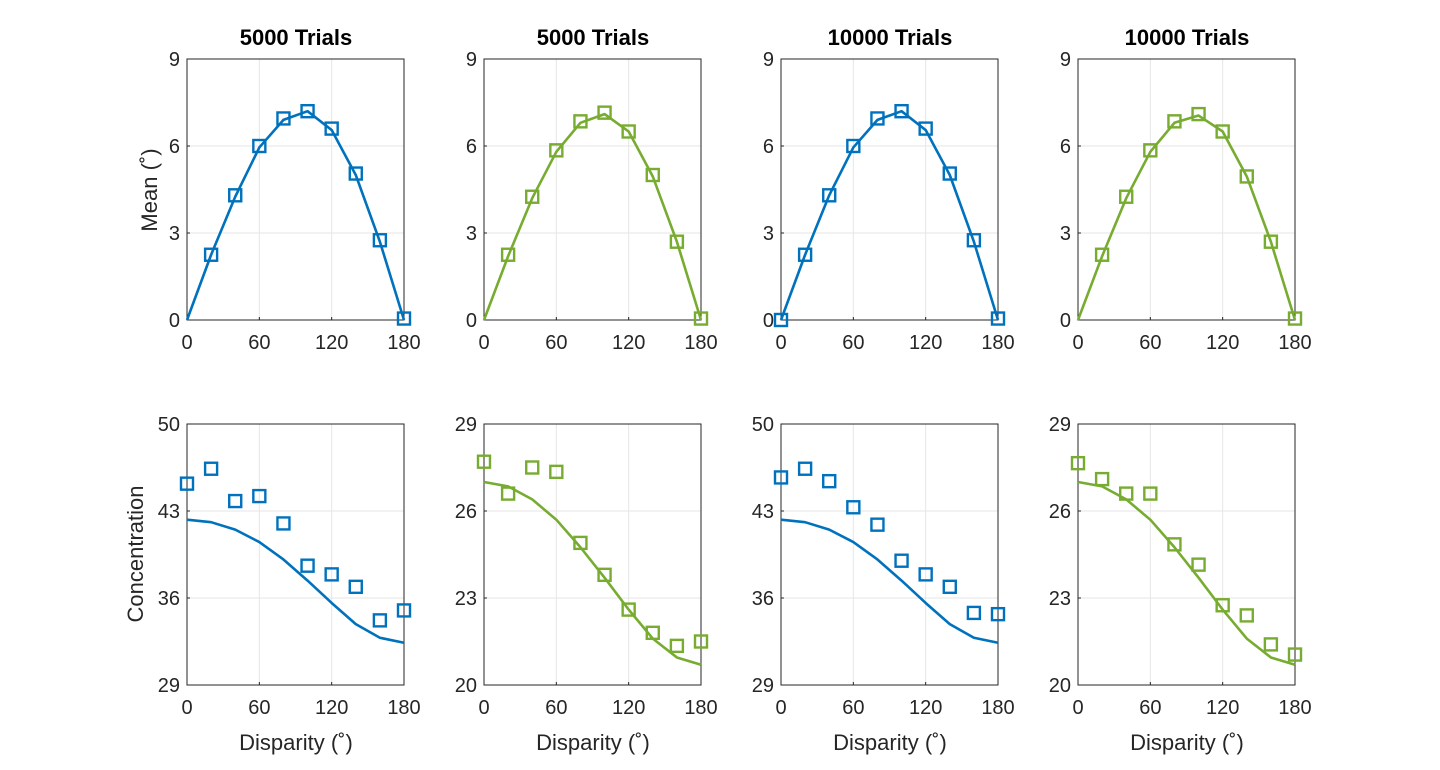 This screenshot has height=770, width=1440. Describe the element at coordinates (169, 512) in the screenshot. I see `y-tick-label: 43` at that location.